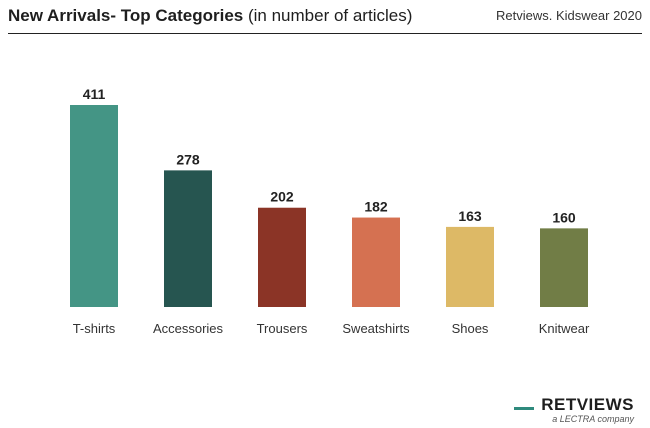 This screenshot has width=650, height=428. I want to click on bar-accessories, so click(188, 238).